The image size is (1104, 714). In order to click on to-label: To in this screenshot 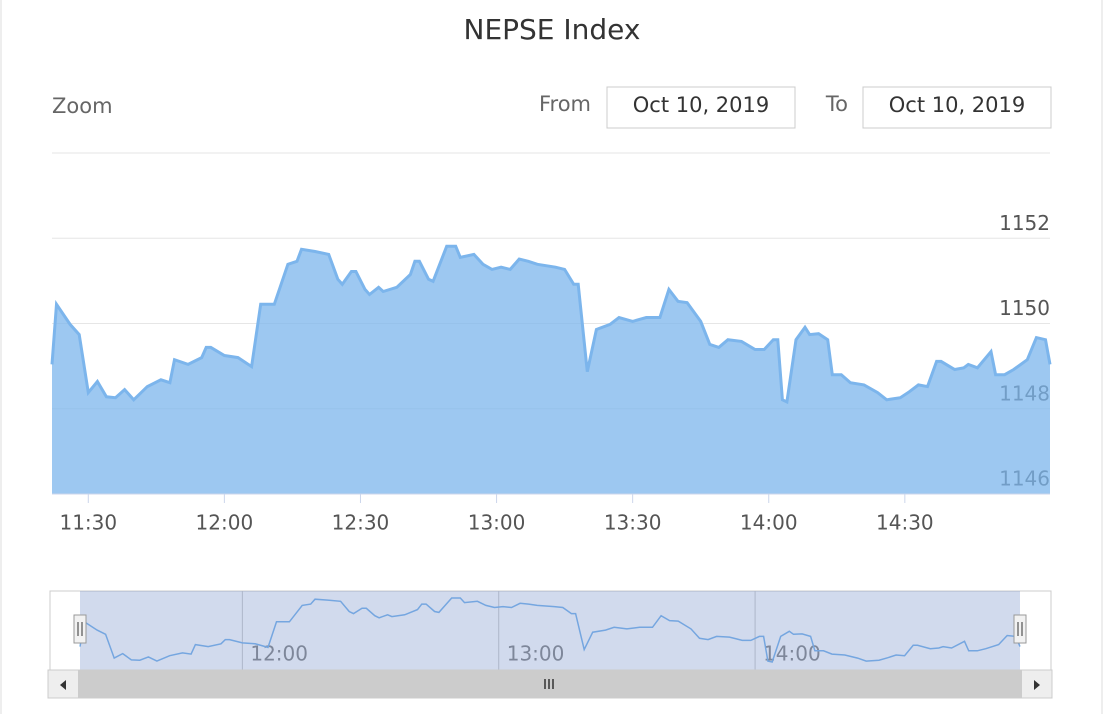, I will do `click(836, 104)`.